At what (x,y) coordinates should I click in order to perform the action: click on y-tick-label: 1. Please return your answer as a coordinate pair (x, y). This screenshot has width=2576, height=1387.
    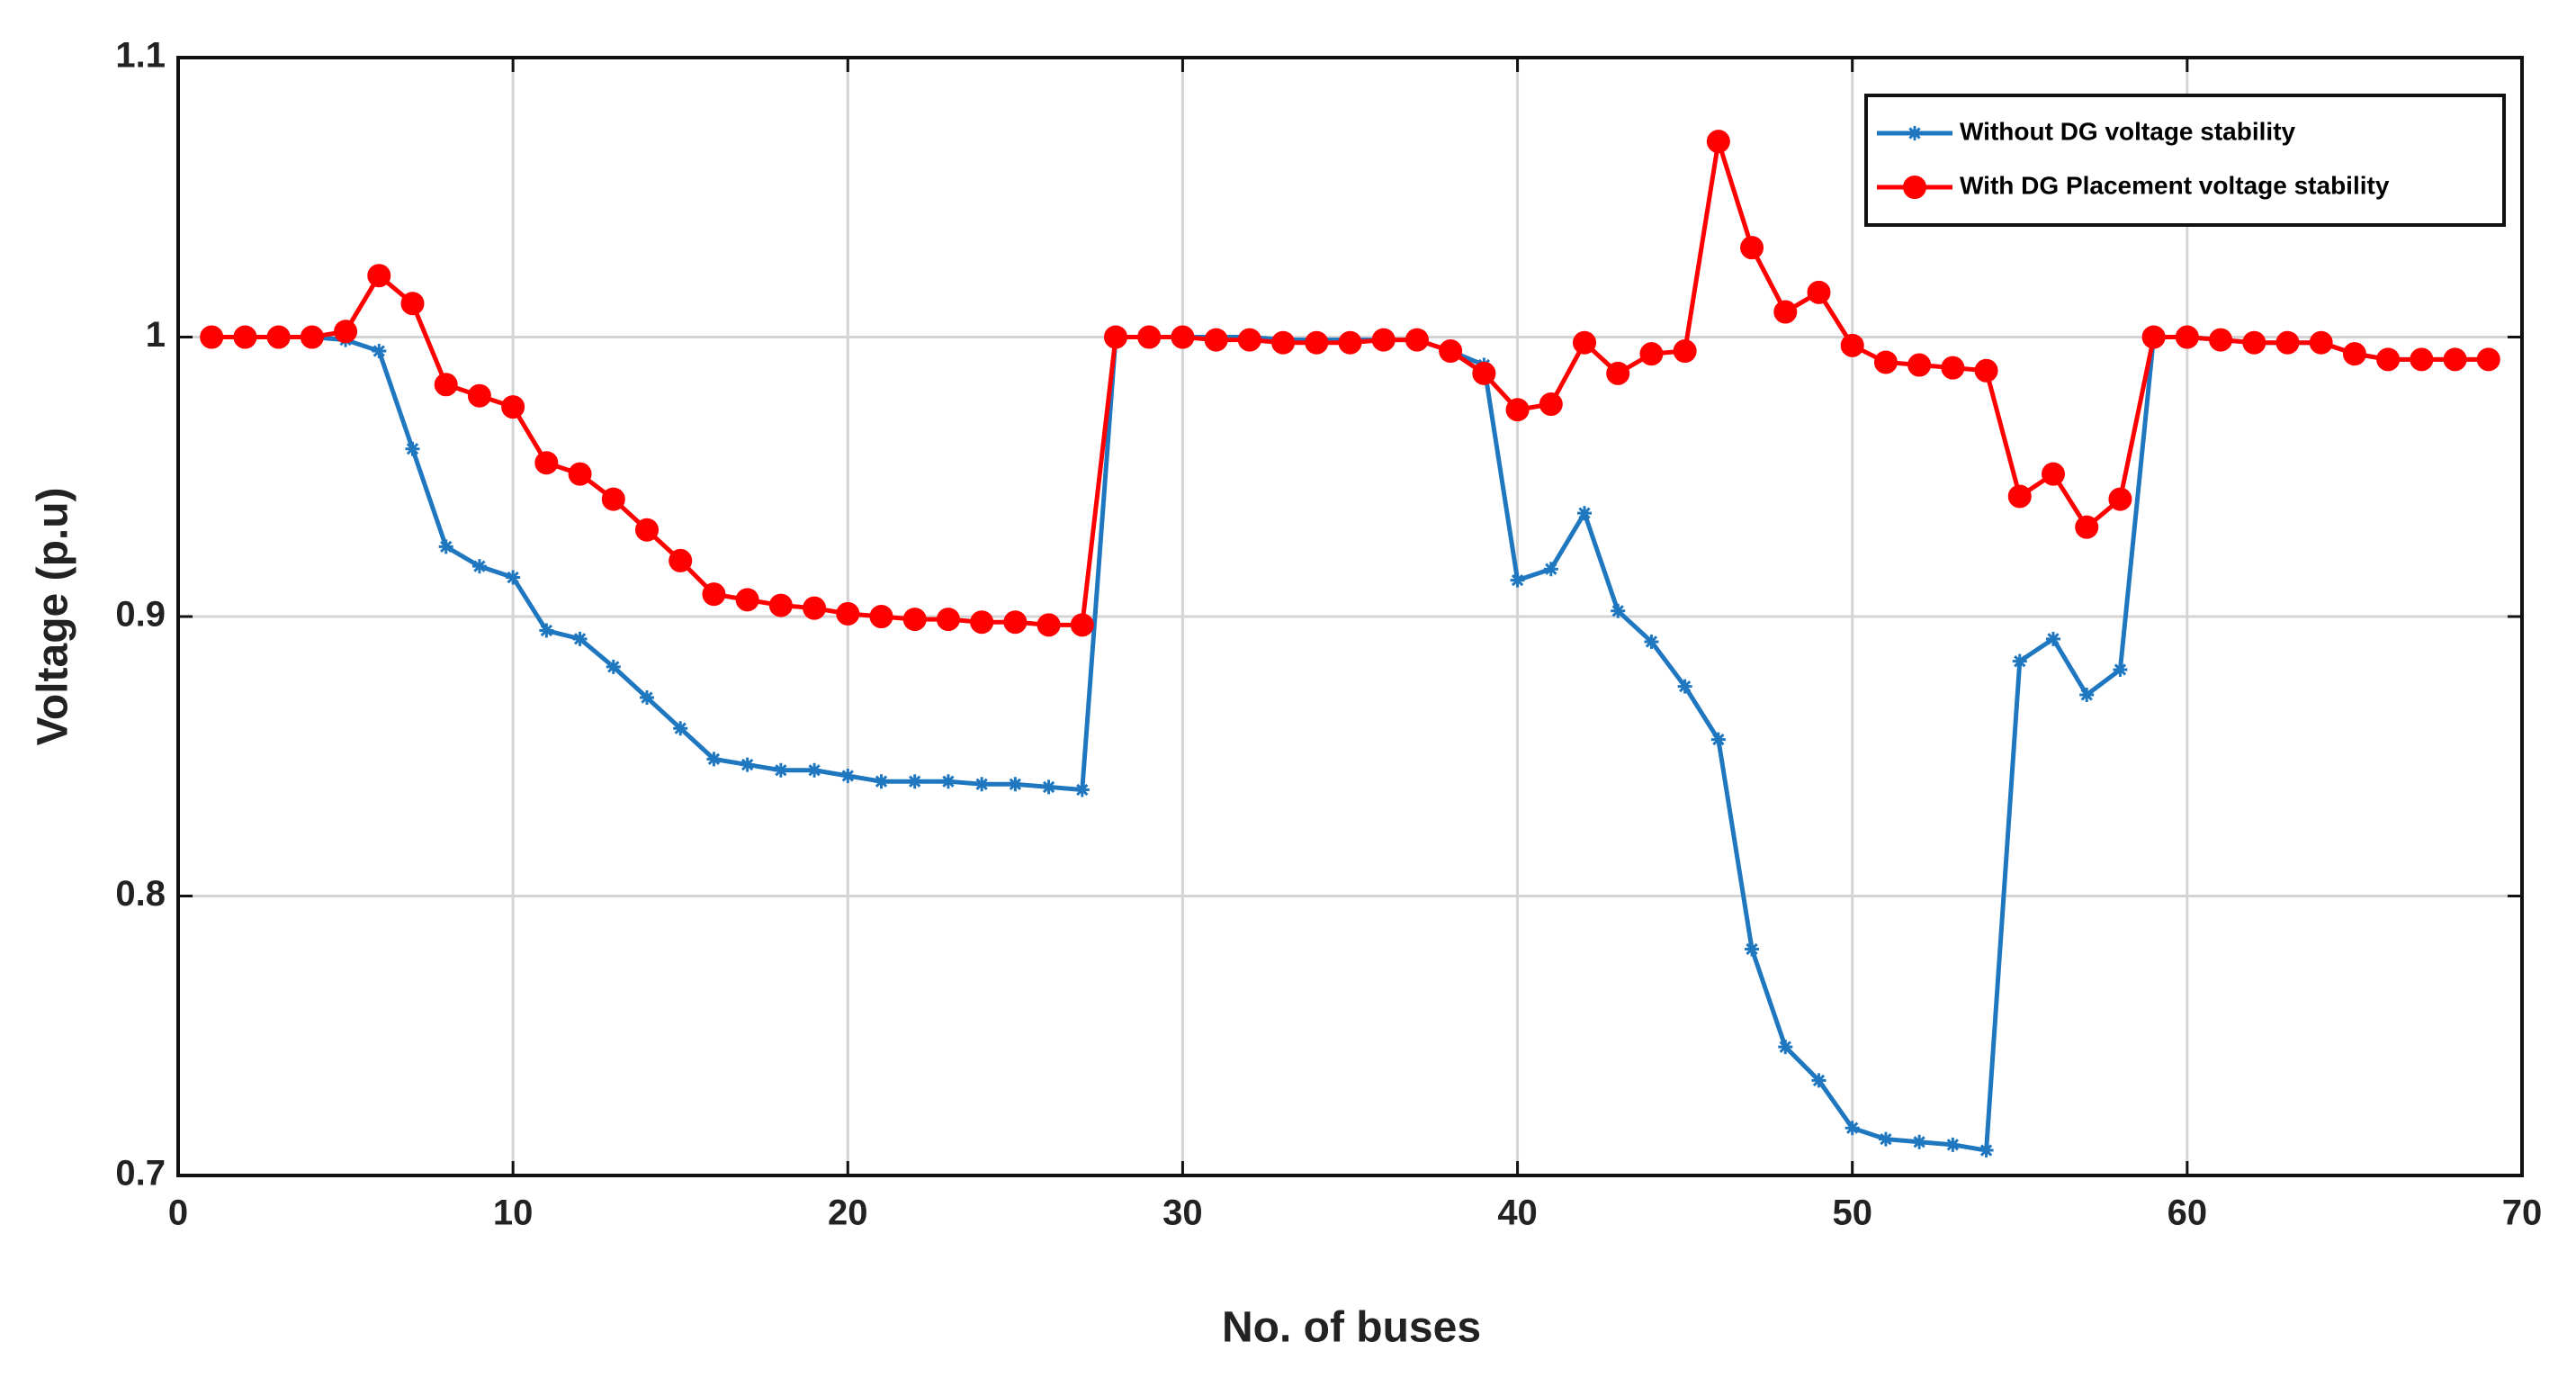
    Looking at the image, I should click on (156, 335).